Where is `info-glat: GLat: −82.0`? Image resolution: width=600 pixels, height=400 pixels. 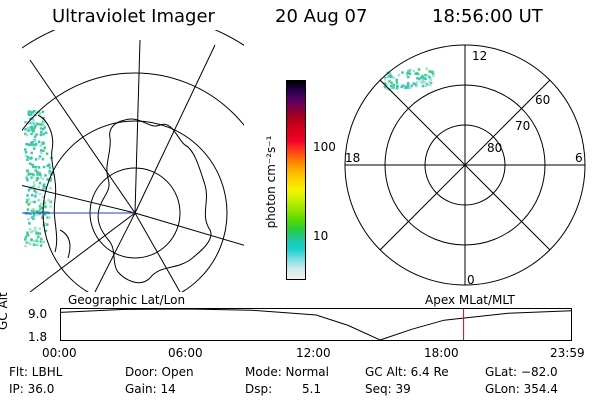
info-glat: GLat: −82.0 is located at coordinates (521, 372).